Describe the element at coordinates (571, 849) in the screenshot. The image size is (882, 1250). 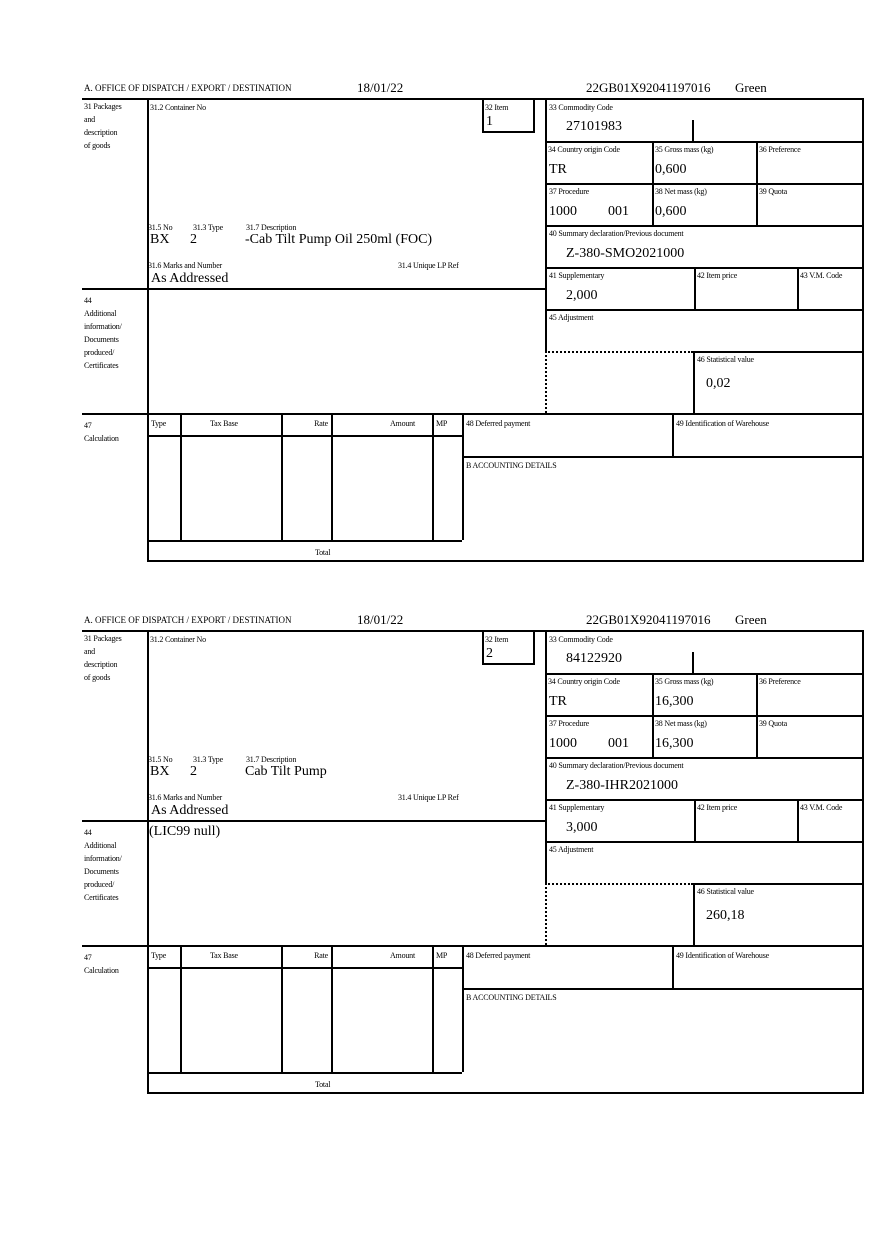
I see `adjustment-label: 45 Adjustment` at that location.